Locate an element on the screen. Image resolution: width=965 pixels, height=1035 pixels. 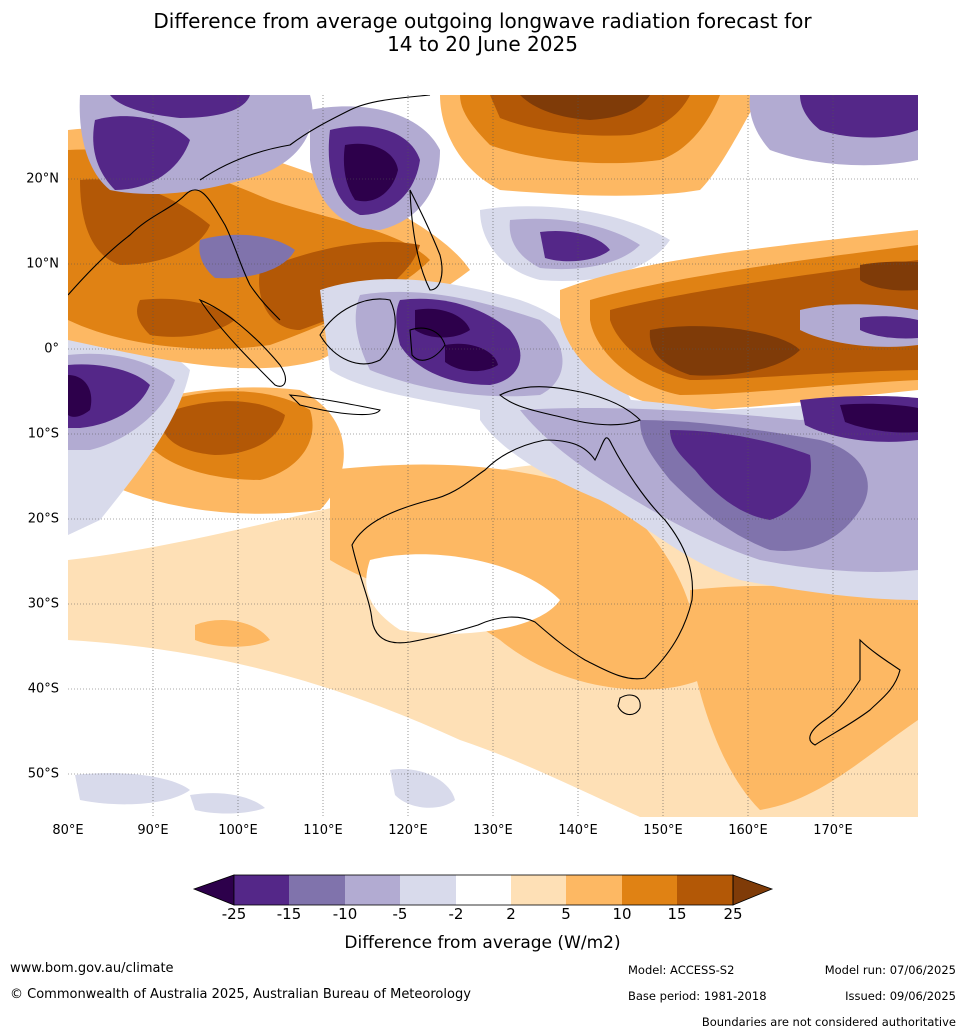
model-name: Model: ACCESS-S2 is located at coordinates (681, 970).